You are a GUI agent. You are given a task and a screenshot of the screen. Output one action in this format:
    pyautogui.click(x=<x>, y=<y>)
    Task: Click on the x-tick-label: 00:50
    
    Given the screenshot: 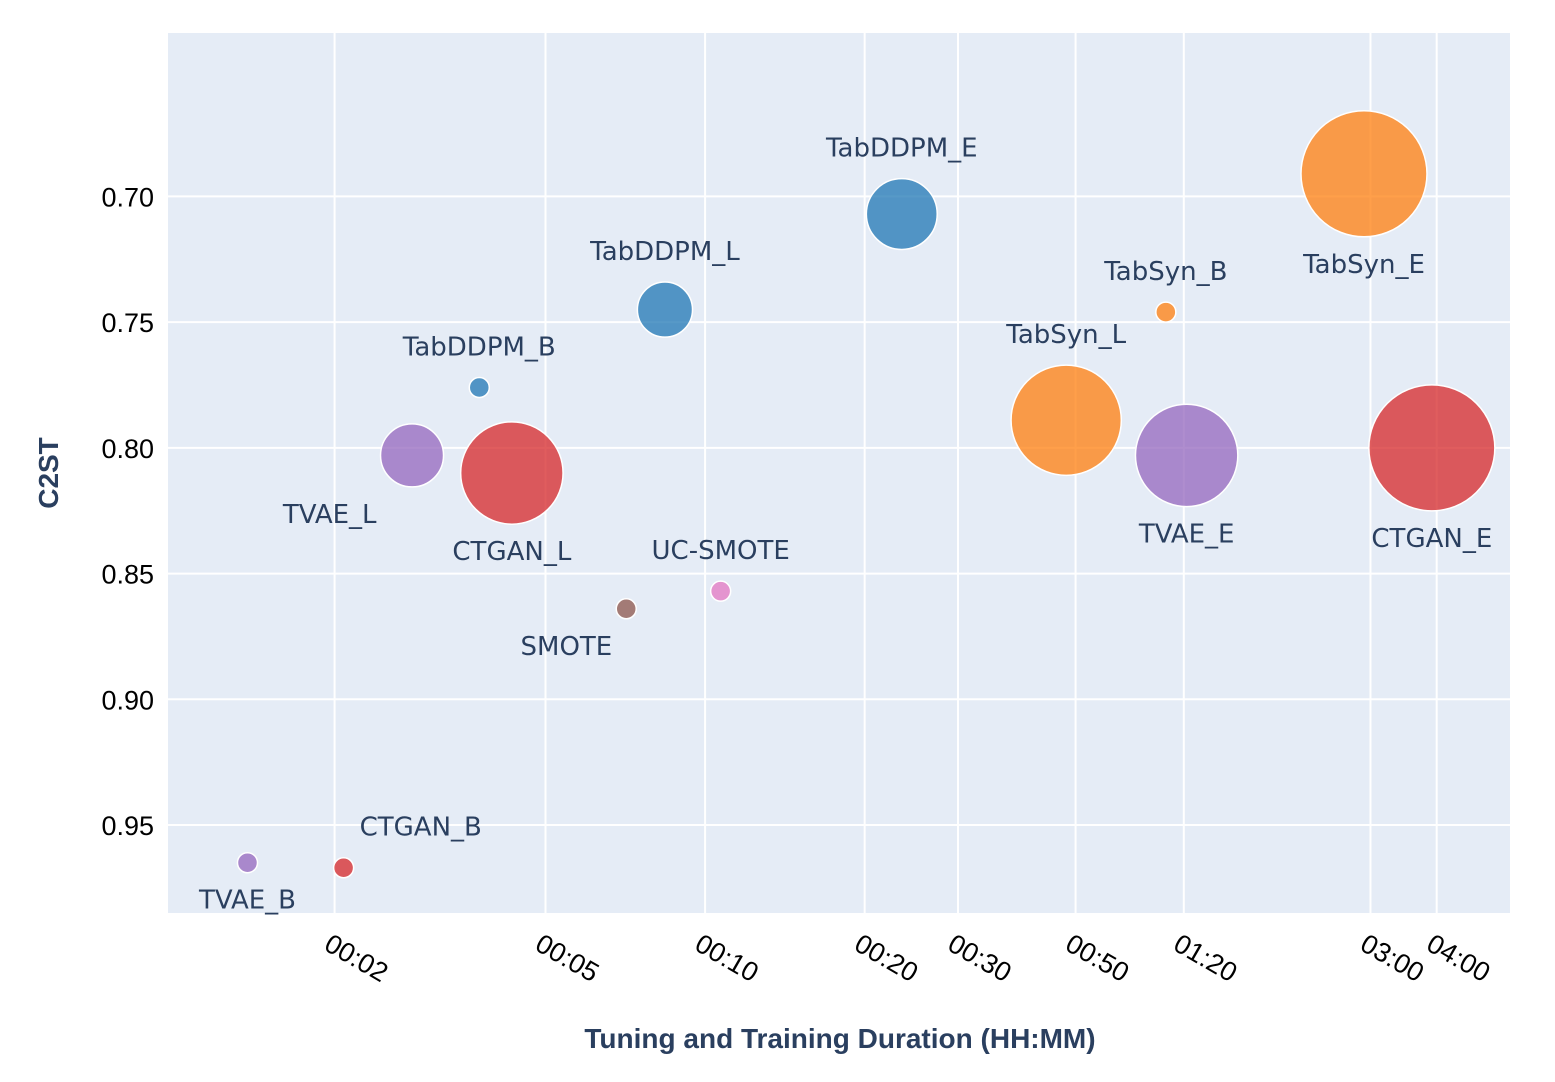 What is the action you would take?
    pyautogui.click(x=1098, y=958)
    